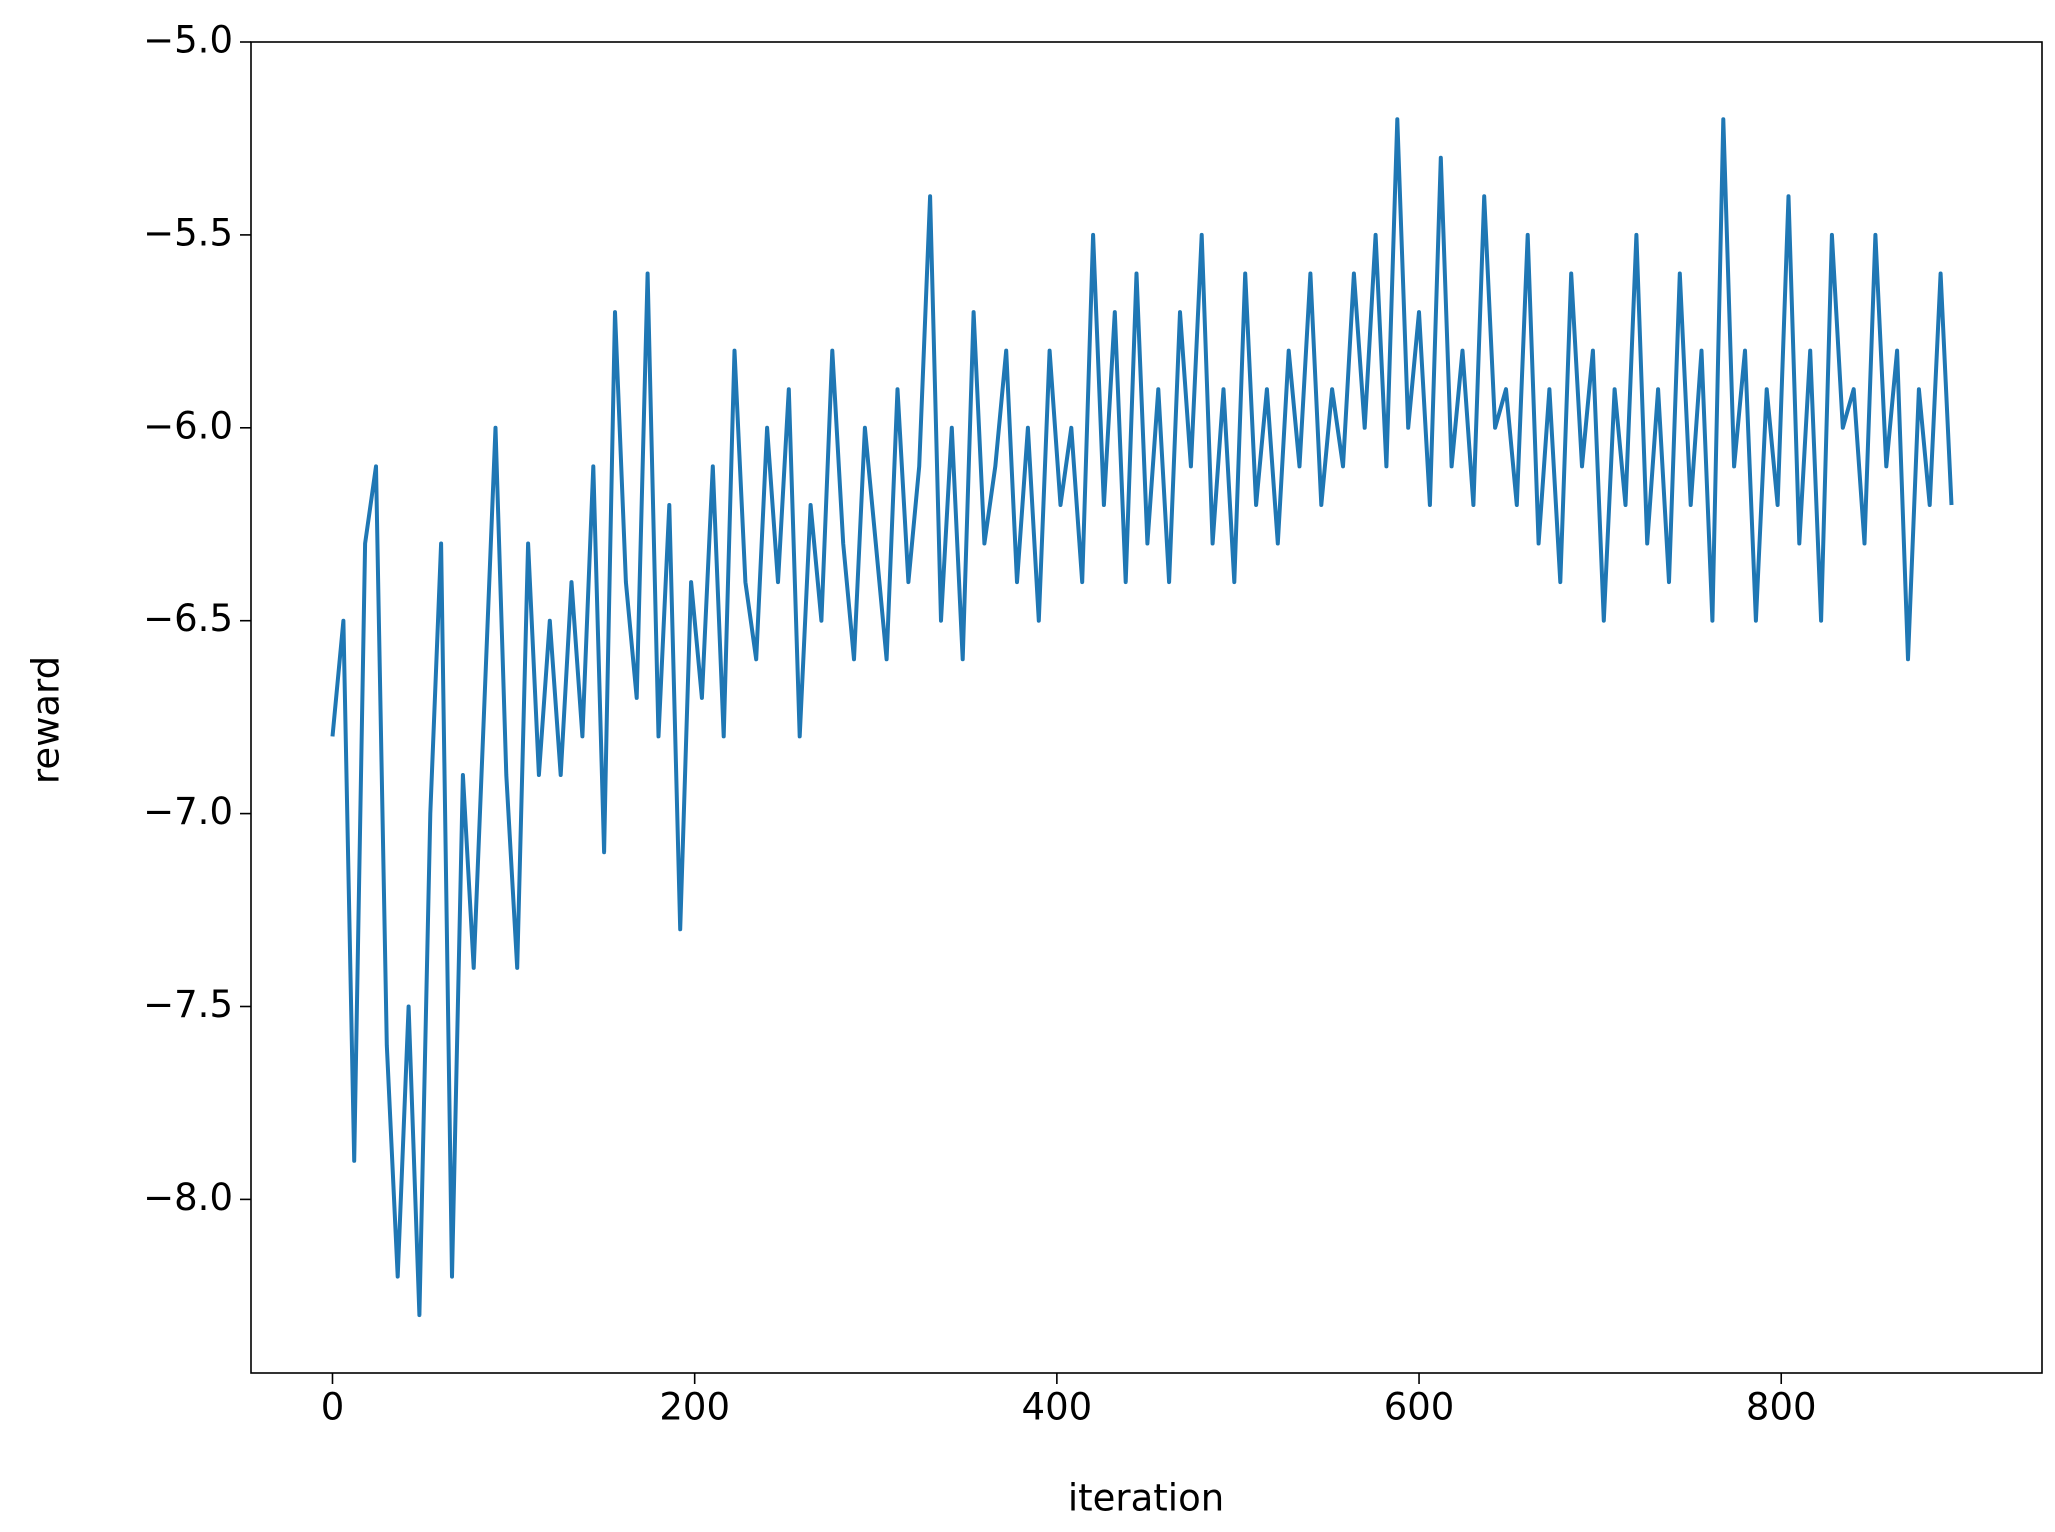  I want to click on x-tick-label: 600, so click(1419, 1407).